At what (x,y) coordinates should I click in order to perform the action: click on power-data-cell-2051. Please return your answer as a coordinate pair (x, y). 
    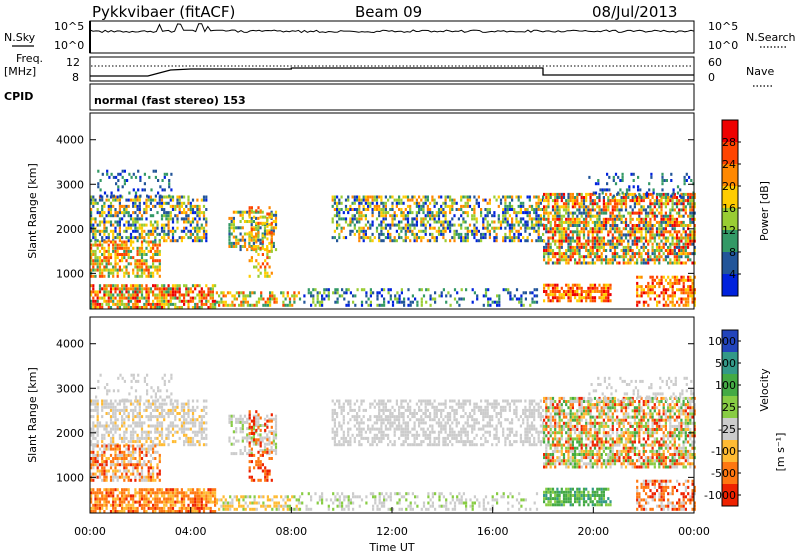
    Looking at the image, I should click on (512, 209).